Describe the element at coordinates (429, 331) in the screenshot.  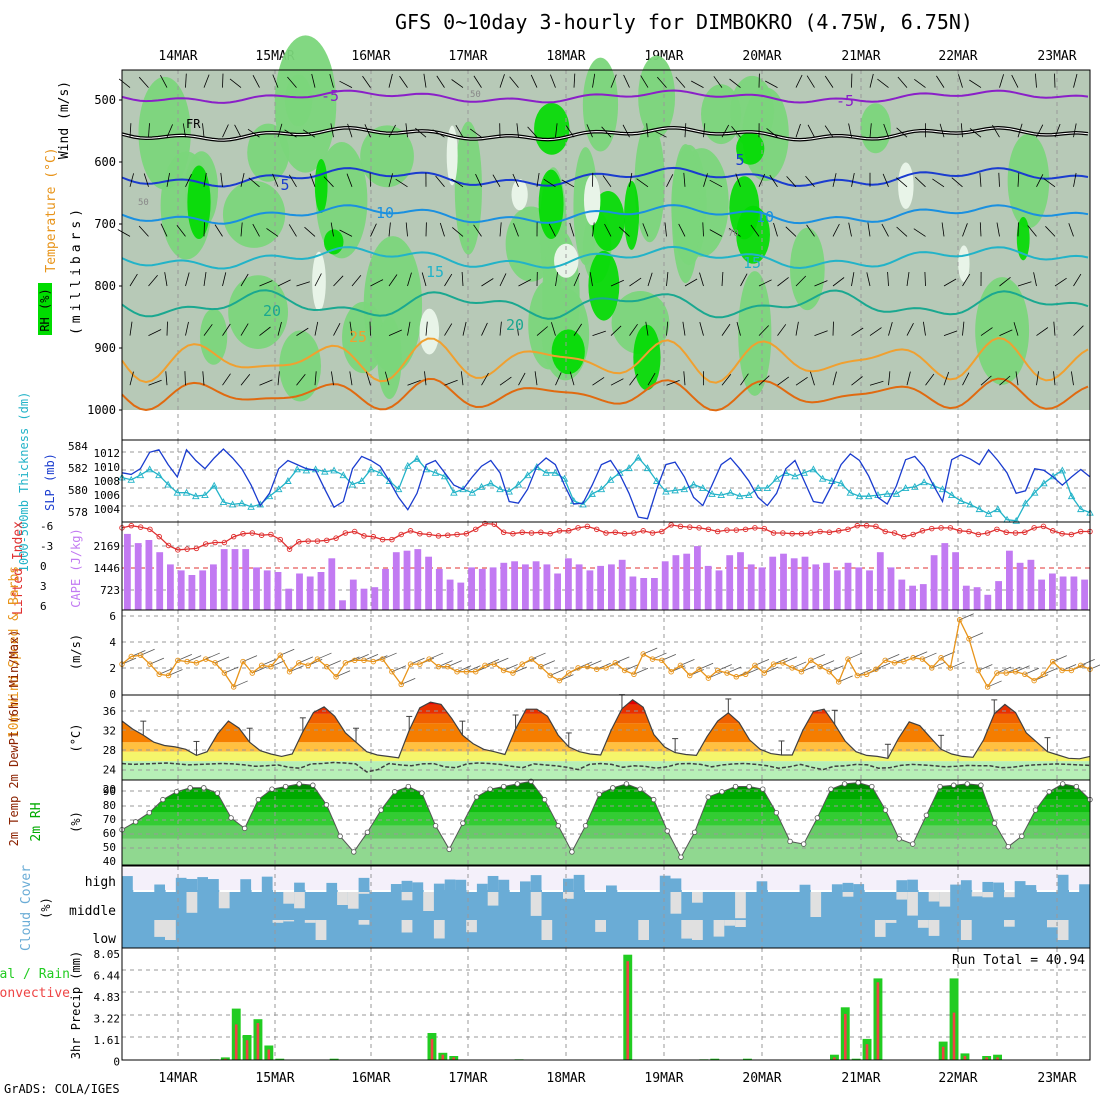
I see `rh-dry-area` at that location.